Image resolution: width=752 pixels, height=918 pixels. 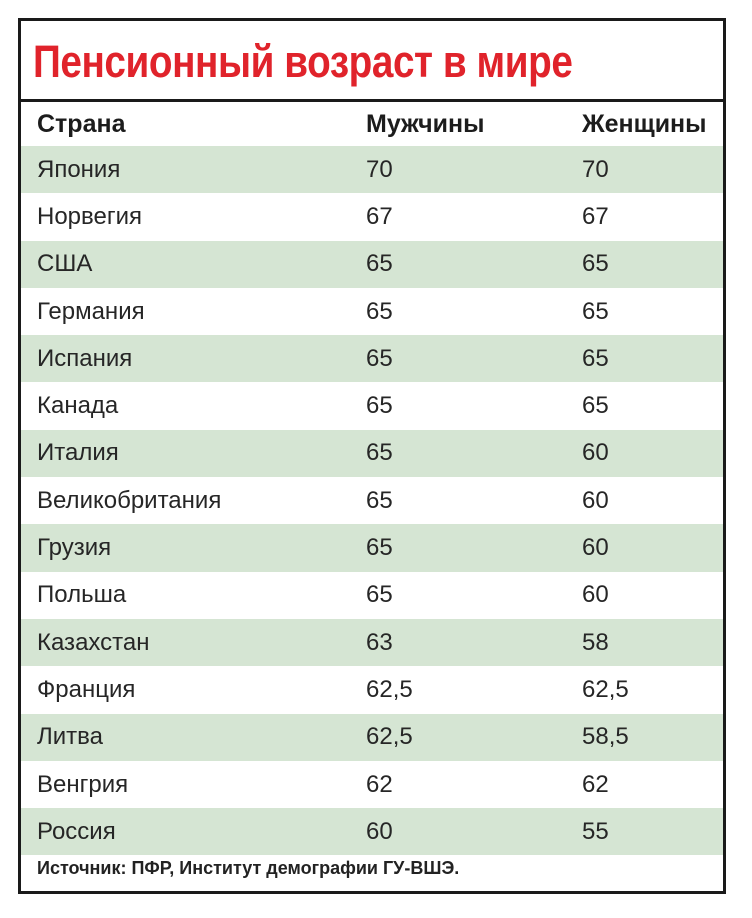 I want to click on country-cell: Япония, so click(x=79, y=169).